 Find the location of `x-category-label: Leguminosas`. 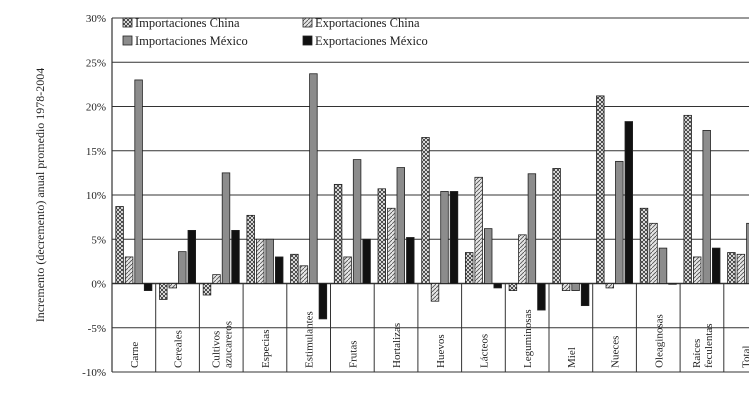

x-category-label: Leguminosas is located at coordinates (528, 338).